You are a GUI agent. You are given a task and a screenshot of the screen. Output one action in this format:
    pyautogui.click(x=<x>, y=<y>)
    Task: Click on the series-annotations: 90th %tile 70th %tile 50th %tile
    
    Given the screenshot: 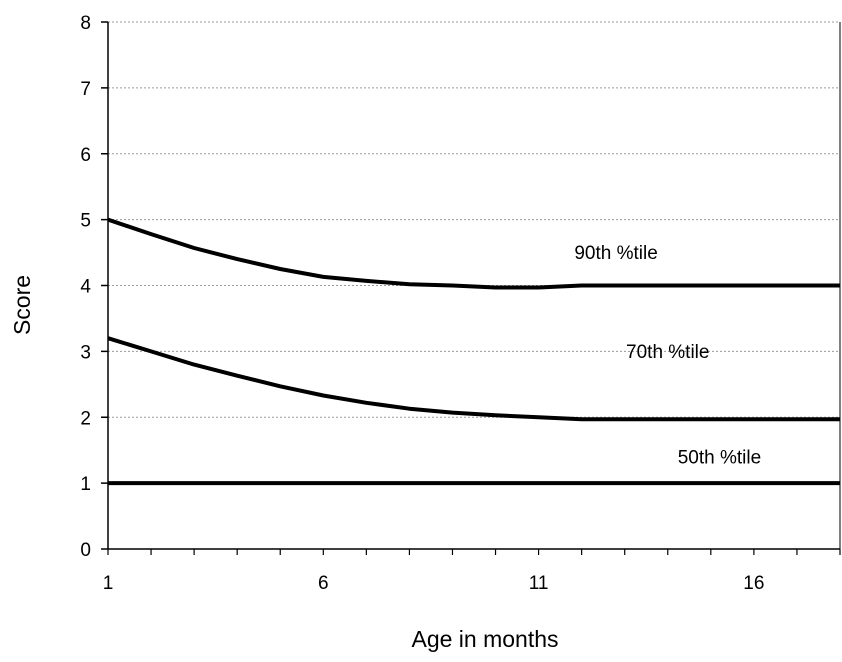 What is the action you would take?
    pyautogui.click(x=667, y=355)
    